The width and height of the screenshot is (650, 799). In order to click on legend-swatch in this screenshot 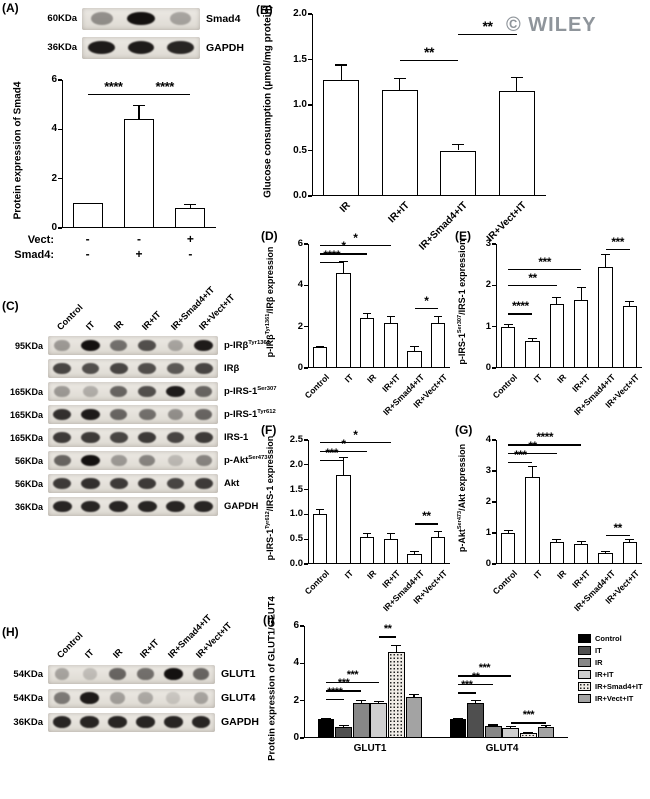, I will do `click(584, 674)`.